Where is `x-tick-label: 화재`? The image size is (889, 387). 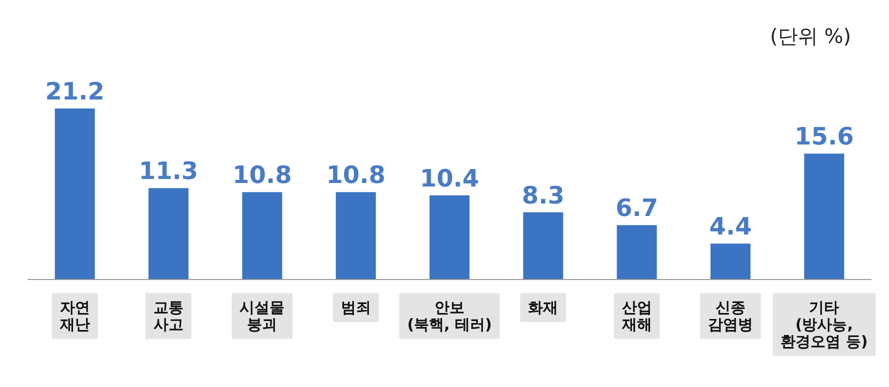 x-tick-label: 화재 is located at coordinates (543, 307).